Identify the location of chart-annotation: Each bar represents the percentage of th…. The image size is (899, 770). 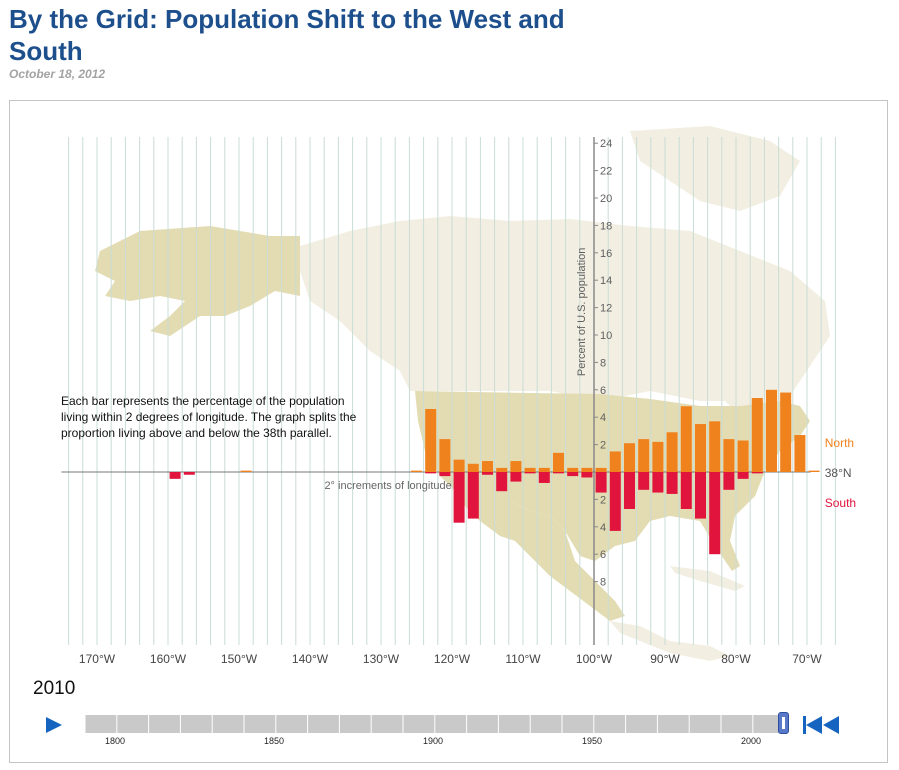
(209, 417).